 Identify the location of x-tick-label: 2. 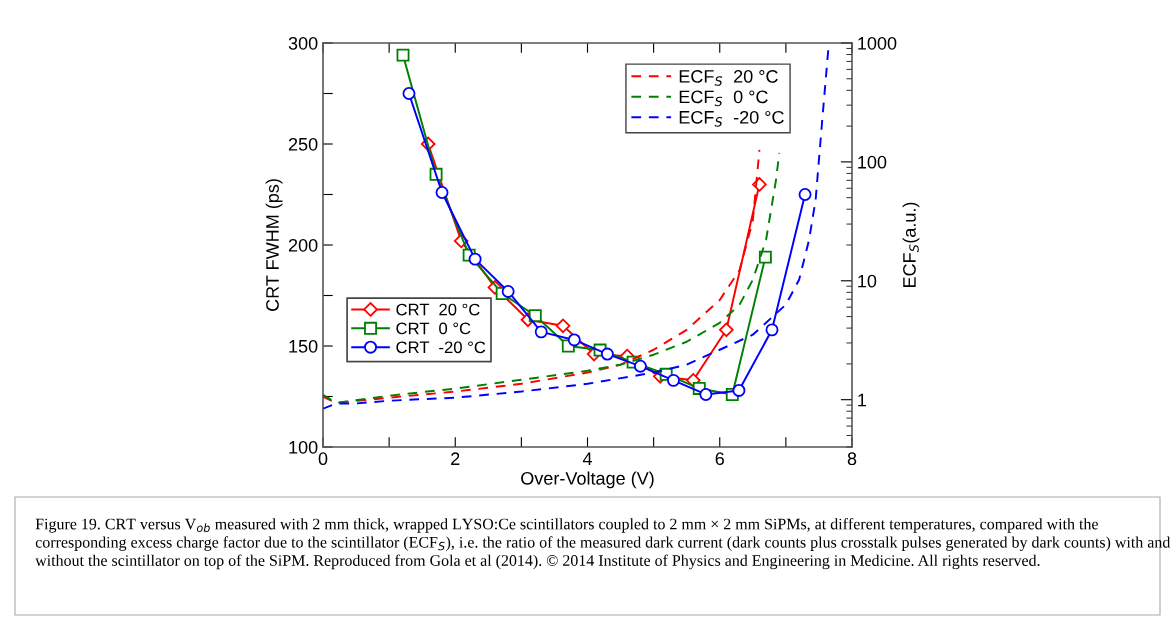
(455, 458).